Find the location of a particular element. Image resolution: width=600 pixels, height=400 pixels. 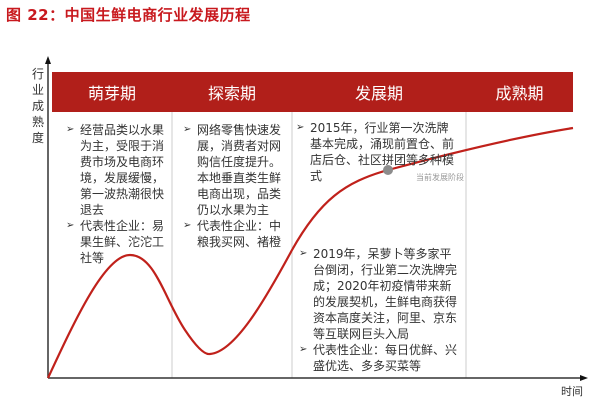

development-description-top: ➢ 2015年，行业第一次洗牌基本完成，涌现前置仓、前店后仓、社区拼团等多种模式 is located at coordinates (376, 152).